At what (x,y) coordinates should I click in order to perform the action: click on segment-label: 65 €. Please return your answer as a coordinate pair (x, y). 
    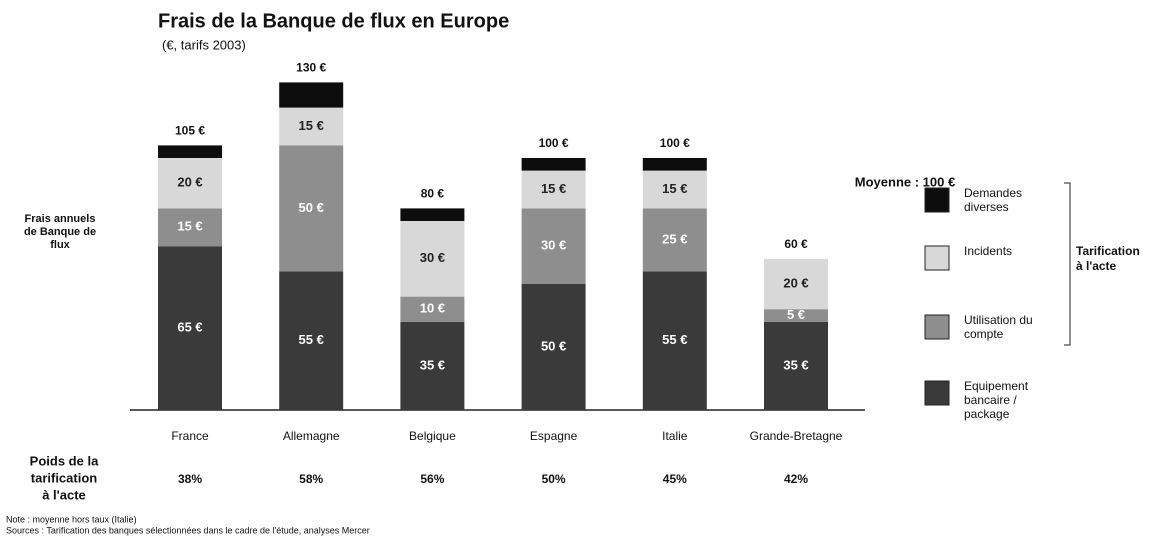
    Looking at the image, I should click on (189, 327).